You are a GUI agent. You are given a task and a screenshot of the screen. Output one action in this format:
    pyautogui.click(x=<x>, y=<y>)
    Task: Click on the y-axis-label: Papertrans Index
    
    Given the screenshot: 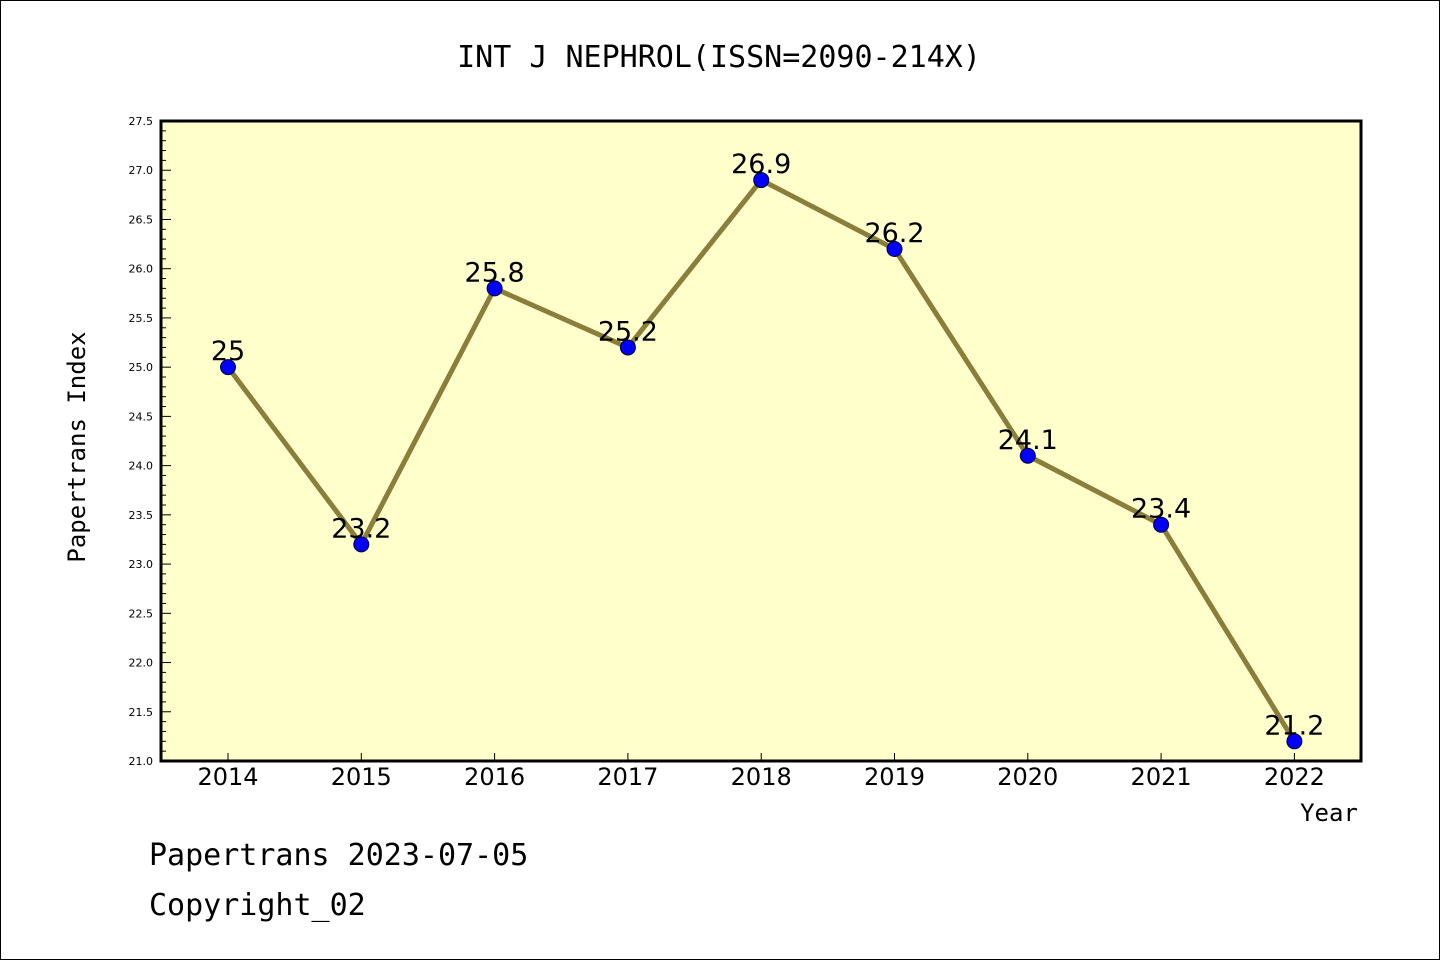 What is the action you would take?
    pyautogui.click(x=77, y=446)
    